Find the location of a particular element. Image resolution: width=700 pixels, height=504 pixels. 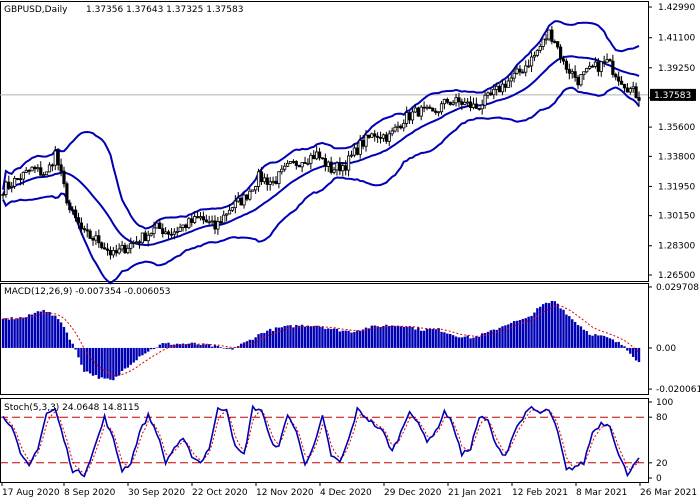

stoch-y-tick-label: 0 is located at coordinates (659, 479).